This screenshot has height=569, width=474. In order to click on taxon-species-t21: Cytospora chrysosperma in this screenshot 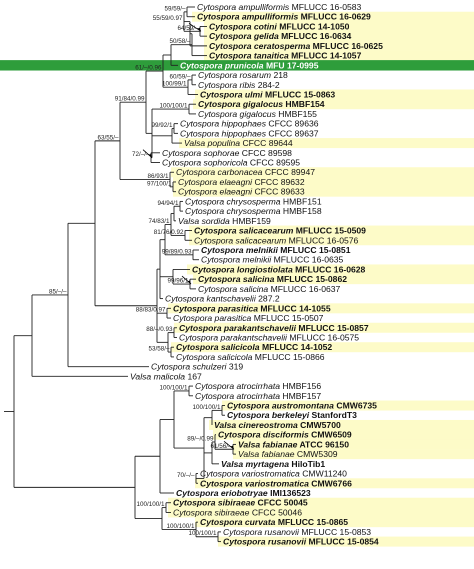, I will do `click(233, 211)`.